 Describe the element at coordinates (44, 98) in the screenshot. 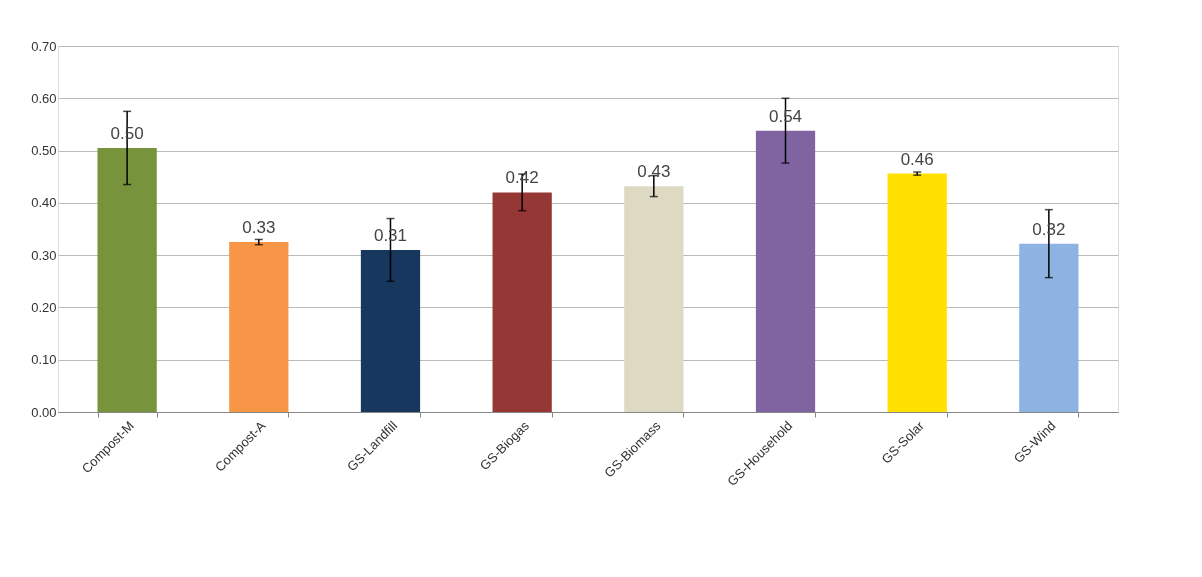

I see `y-tick-label: 0.60` at that location.